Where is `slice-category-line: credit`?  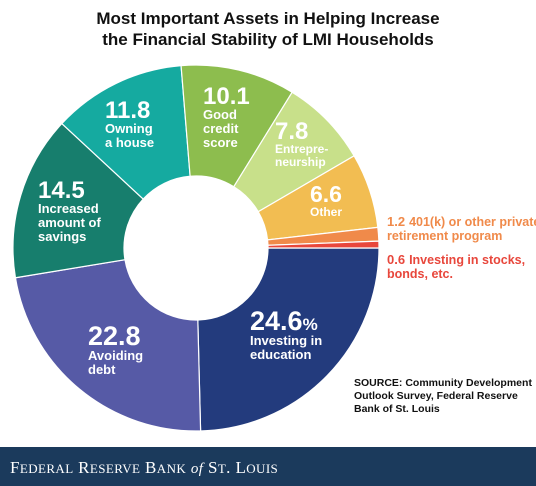
slice-category-line: credit is located at coordinates (221, 128).